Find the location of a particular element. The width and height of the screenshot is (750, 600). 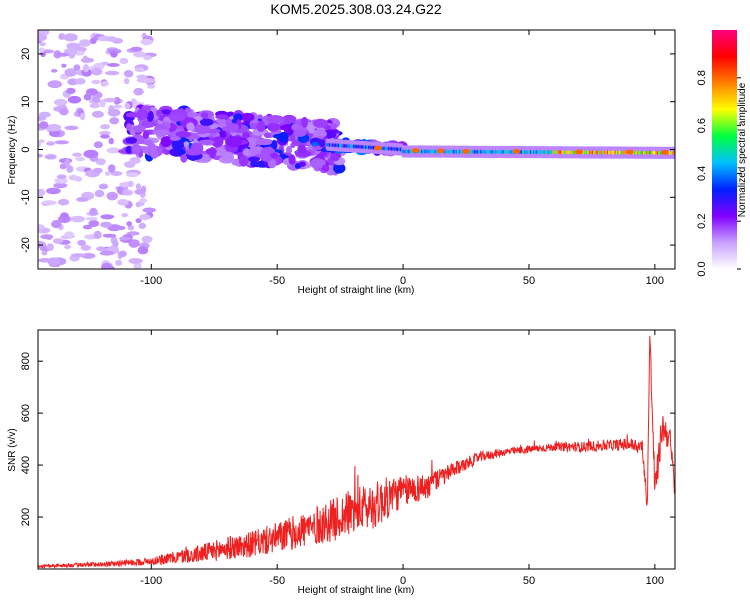

chart-title: KOM5.2025.308.03.24.G22 is located at coordinates (355, 9).